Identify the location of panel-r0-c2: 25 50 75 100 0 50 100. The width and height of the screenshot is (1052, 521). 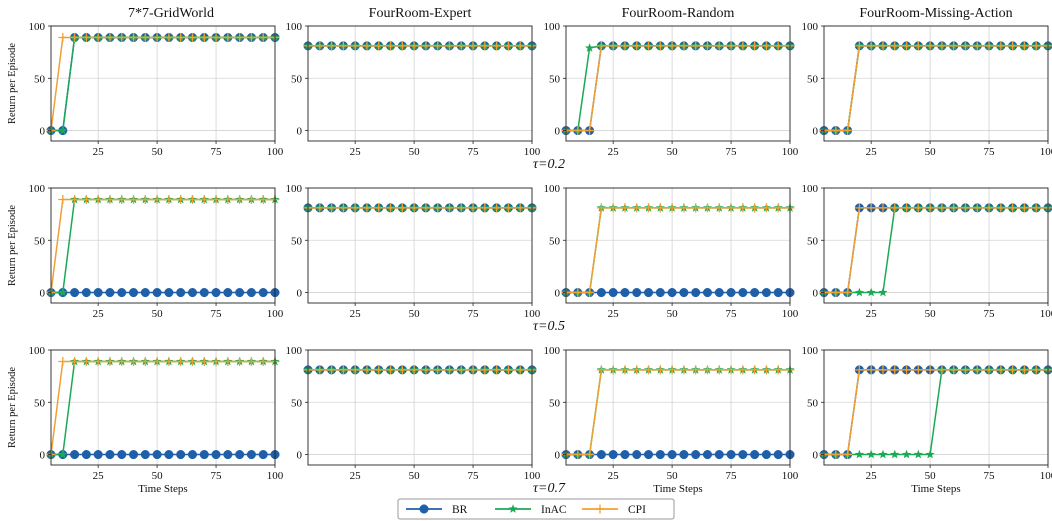
(671, 89).